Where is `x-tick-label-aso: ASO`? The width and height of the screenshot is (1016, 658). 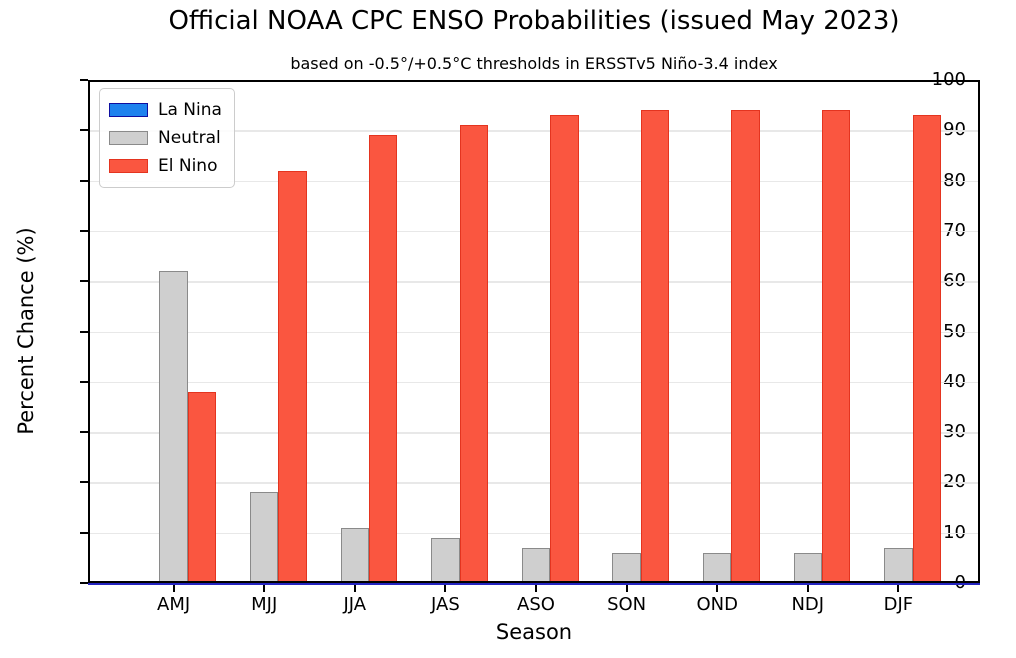
x-tick-label-aso: ASO is located at coordinates (536, 604).